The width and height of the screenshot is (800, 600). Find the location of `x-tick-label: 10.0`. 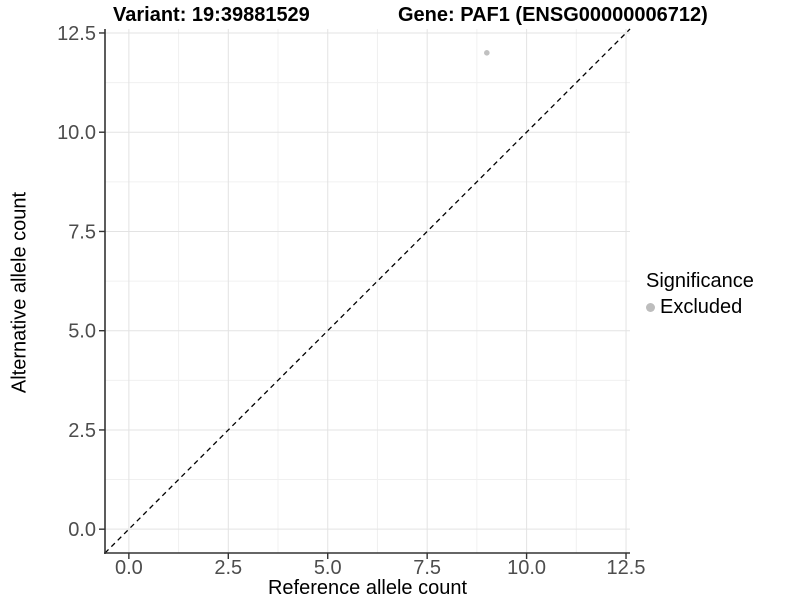

x-tick-label: 10.0 is located at coordinates (526, 568).